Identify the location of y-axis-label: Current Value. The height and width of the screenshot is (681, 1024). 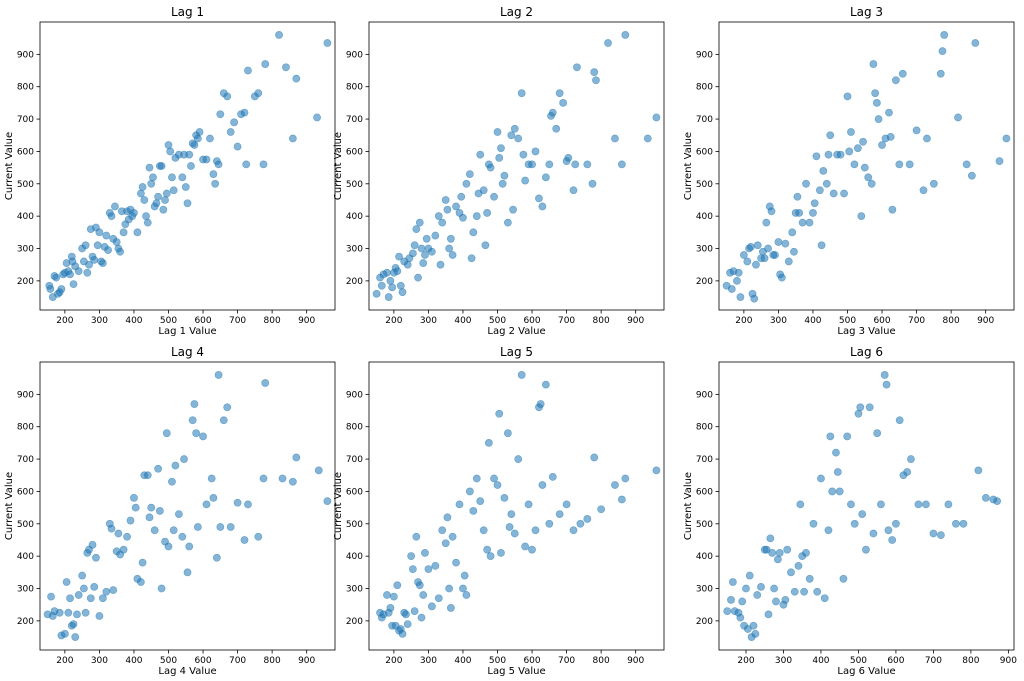
(338, 166).